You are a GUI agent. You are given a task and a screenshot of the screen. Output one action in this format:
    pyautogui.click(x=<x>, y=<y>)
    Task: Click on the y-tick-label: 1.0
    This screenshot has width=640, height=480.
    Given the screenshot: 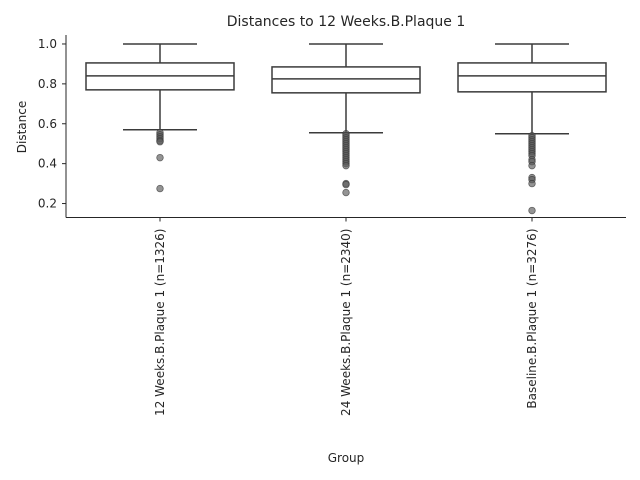 What is the action you would take?
    pyautogui.click(x=47, y=44)
    